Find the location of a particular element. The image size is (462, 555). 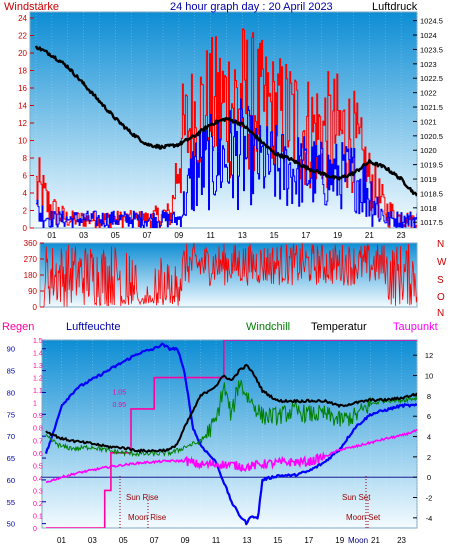

pressure-tick-label: 1020 is located at coordinates (428, 150).